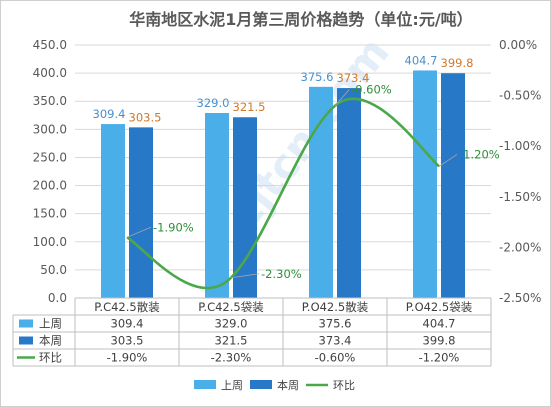 The height and width of the screenshot is (407, 551). Describe the element at coordinates (457, 63) in the screenshot. I see `bar-this-week-label: 399.8` at that location.